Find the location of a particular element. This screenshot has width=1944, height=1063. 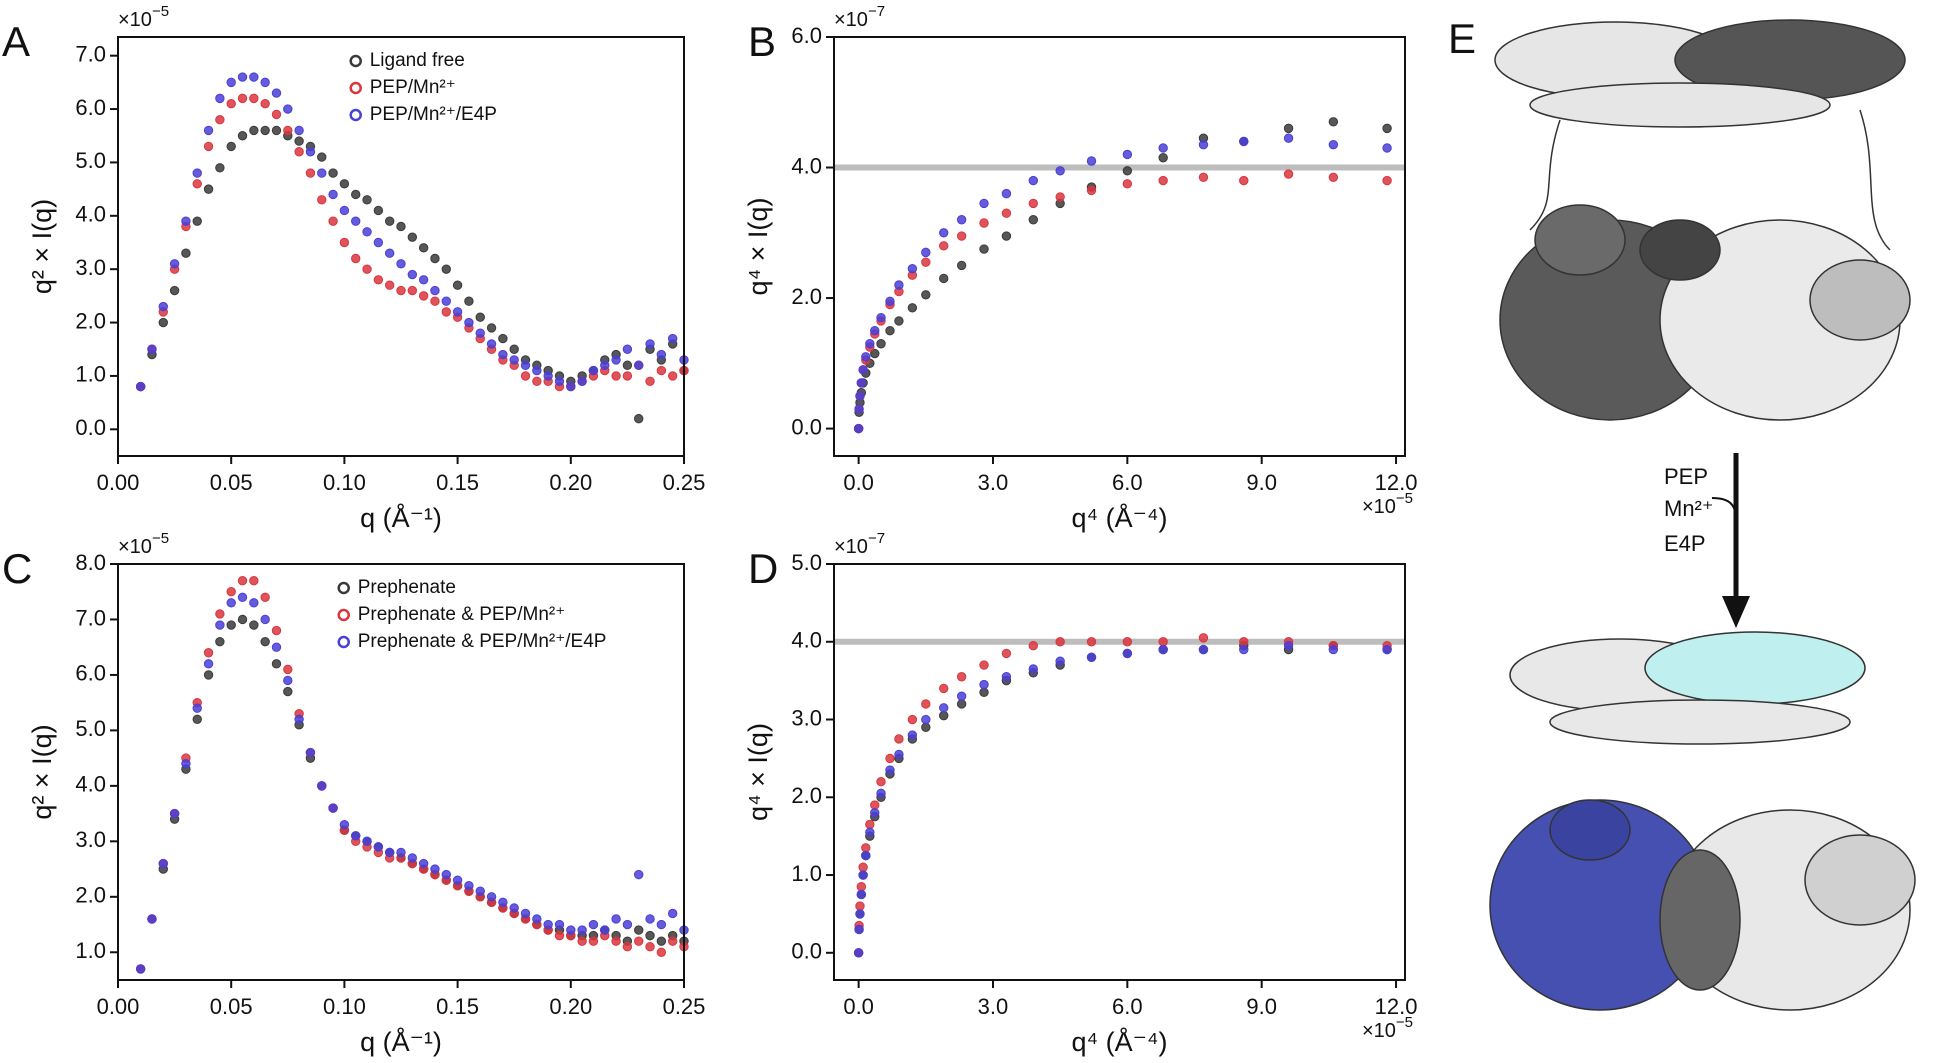

y-tick-label: 6.0 is located at coordinates (90, 107).